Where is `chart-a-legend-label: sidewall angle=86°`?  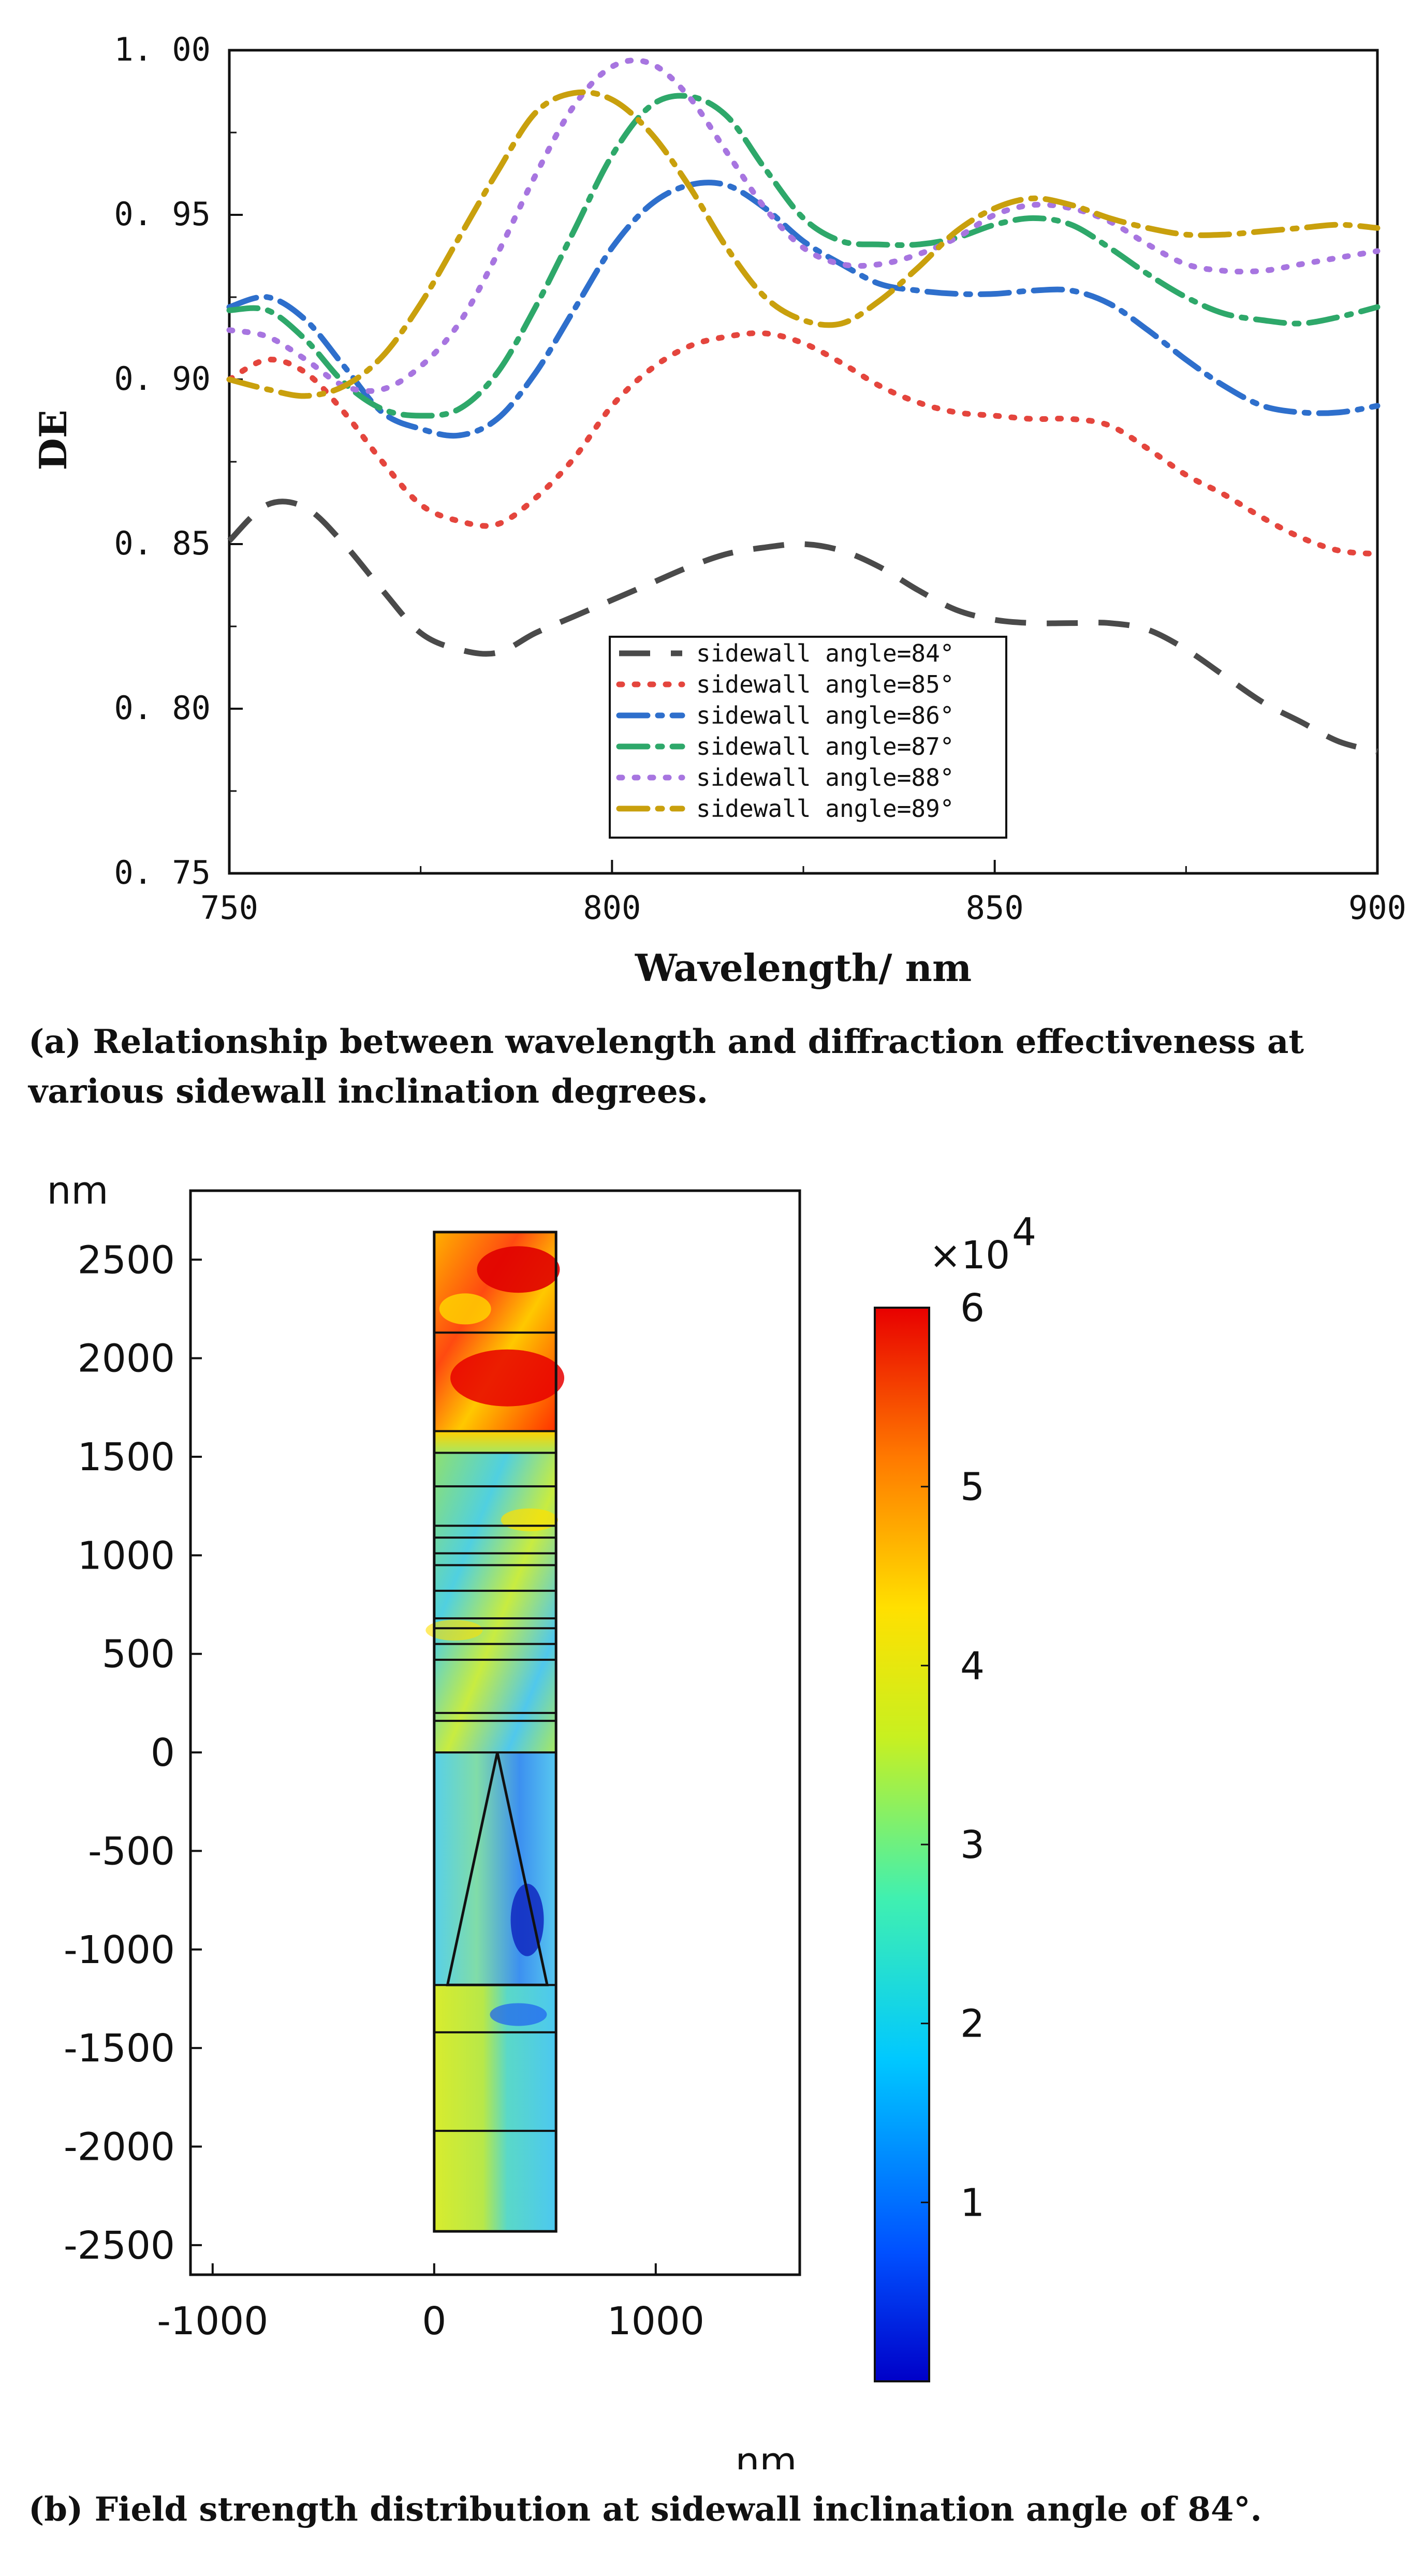
chart-a-legend-label: sidewall angle=86° is located at coordinates (825, 715).